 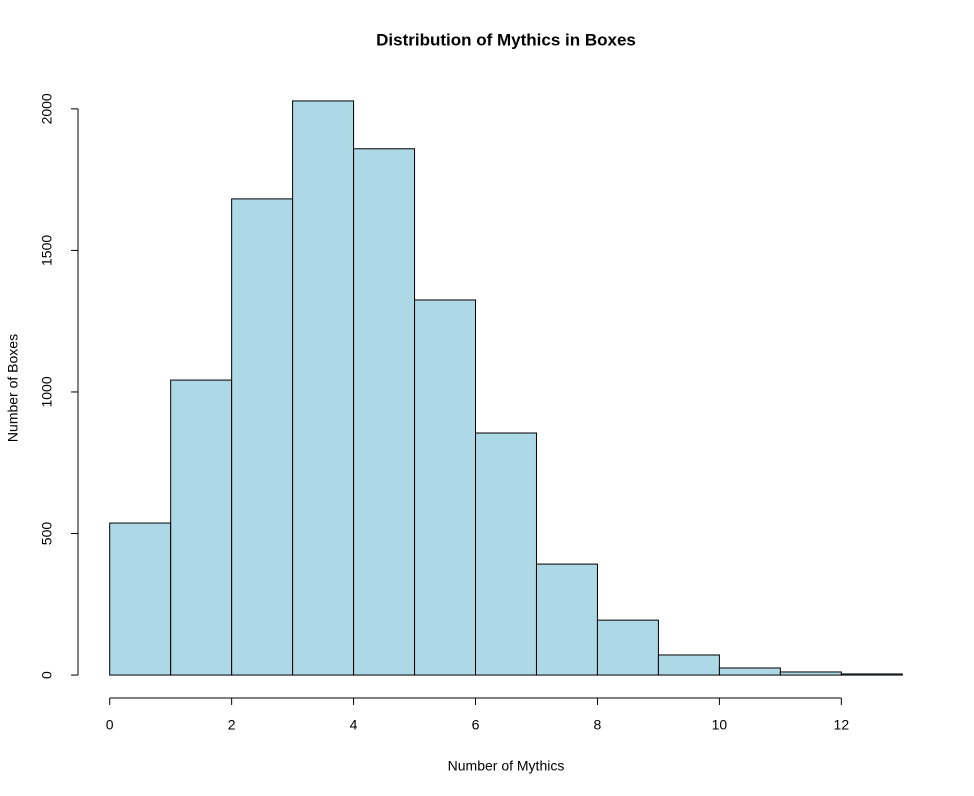 What do you see at coordinates (842, 725) in the screenshot?
I see `x-tick-label: 12` at bounding box center [842, 725].